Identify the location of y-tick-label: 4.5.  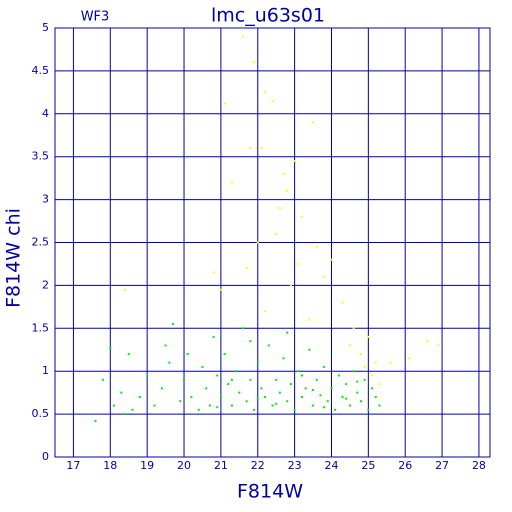
(41, 70).